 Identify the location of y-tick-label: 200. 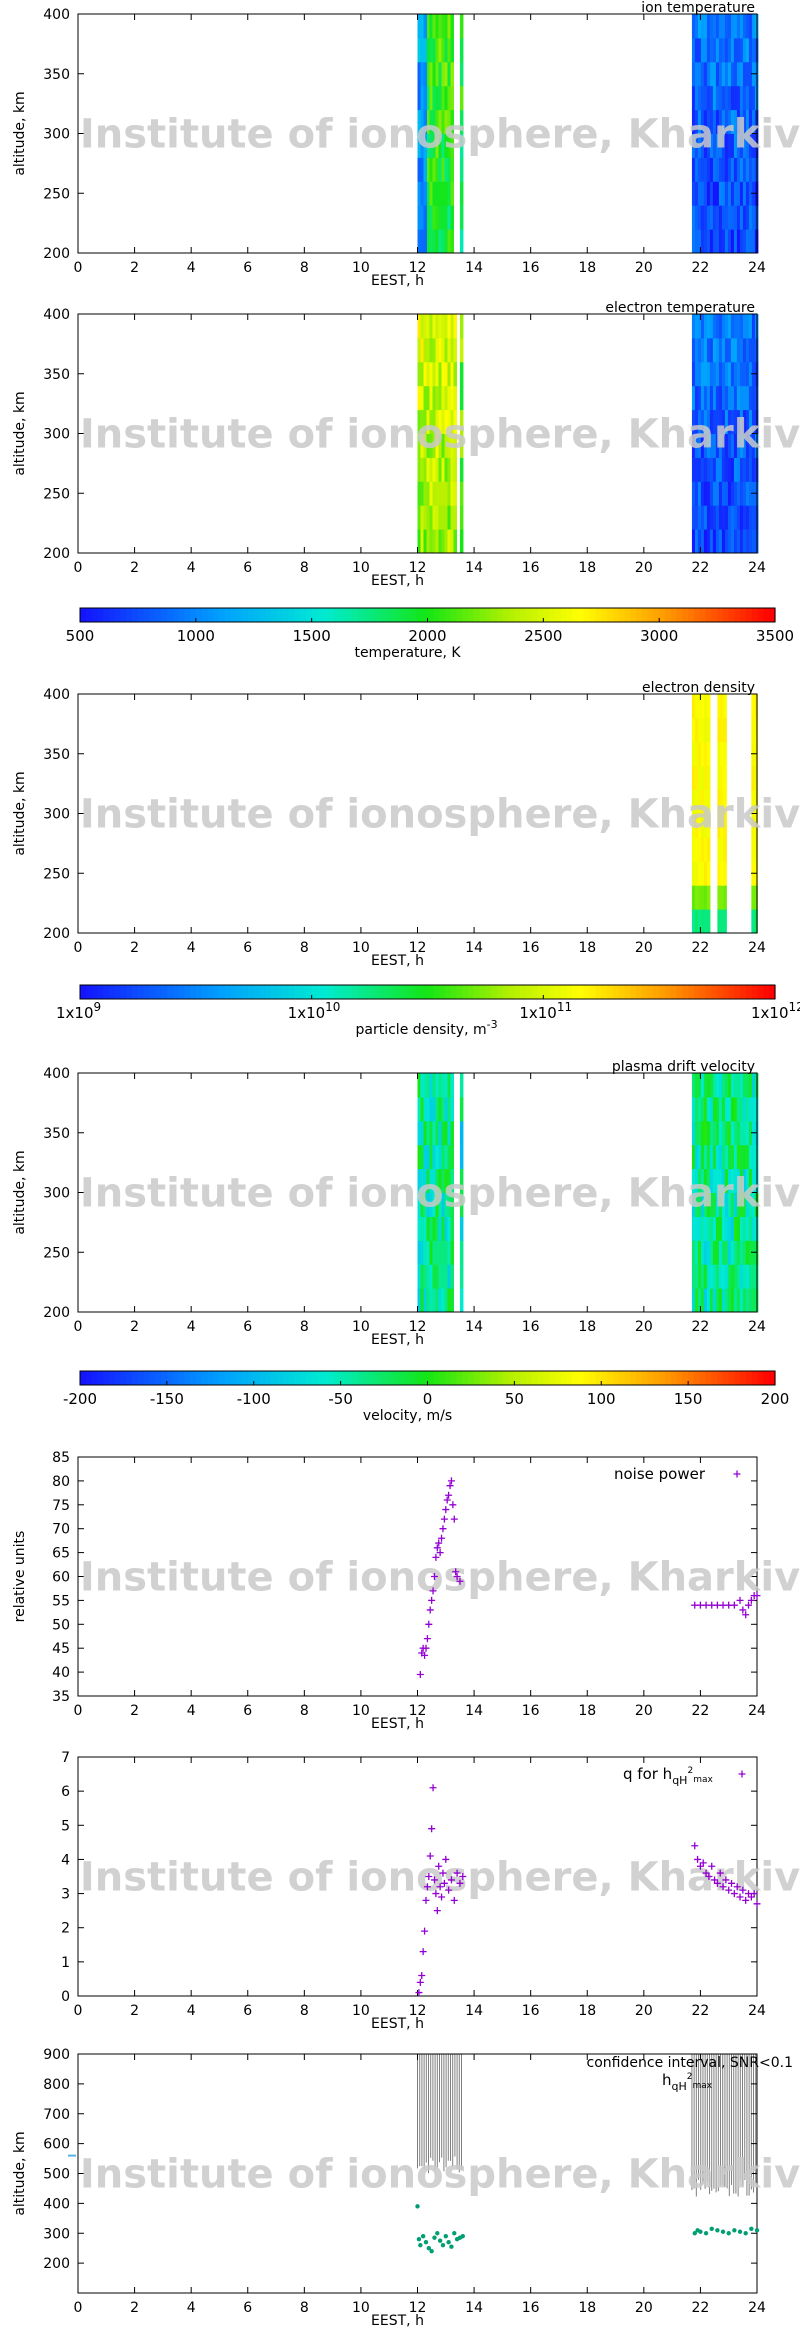
(56, 254).